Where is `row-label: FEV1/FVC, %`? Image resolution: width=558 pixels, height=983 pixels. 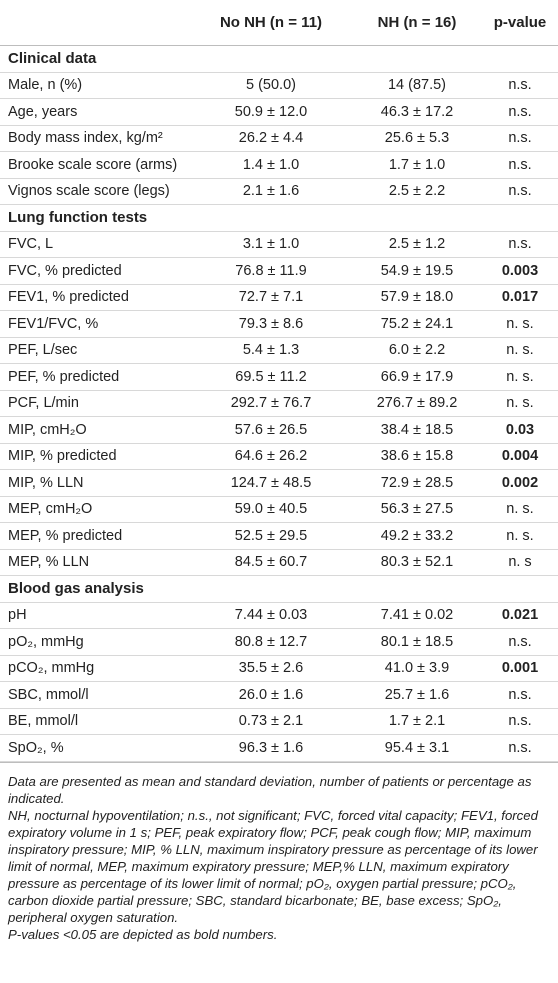
row-label: FEV1/FVC, % is located at coordinates (53, 323).